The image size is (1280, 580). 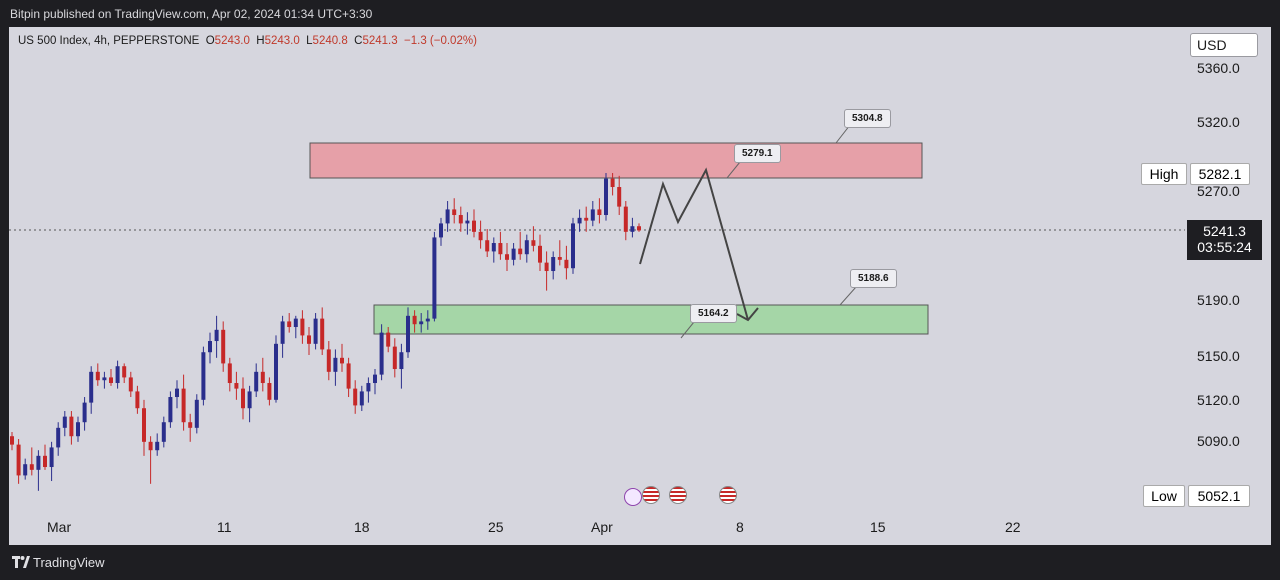 What do you see at coordinates (867, 118) in the screenshot?
I see `callout-5304-8: 5304.8` at bounding box center [867, 118].